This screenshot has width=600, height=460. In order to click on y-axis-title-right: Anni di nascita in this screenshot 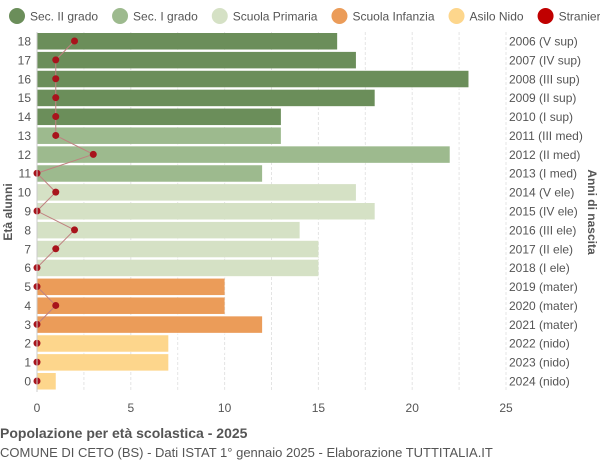, I will do `click(592, 212)`.